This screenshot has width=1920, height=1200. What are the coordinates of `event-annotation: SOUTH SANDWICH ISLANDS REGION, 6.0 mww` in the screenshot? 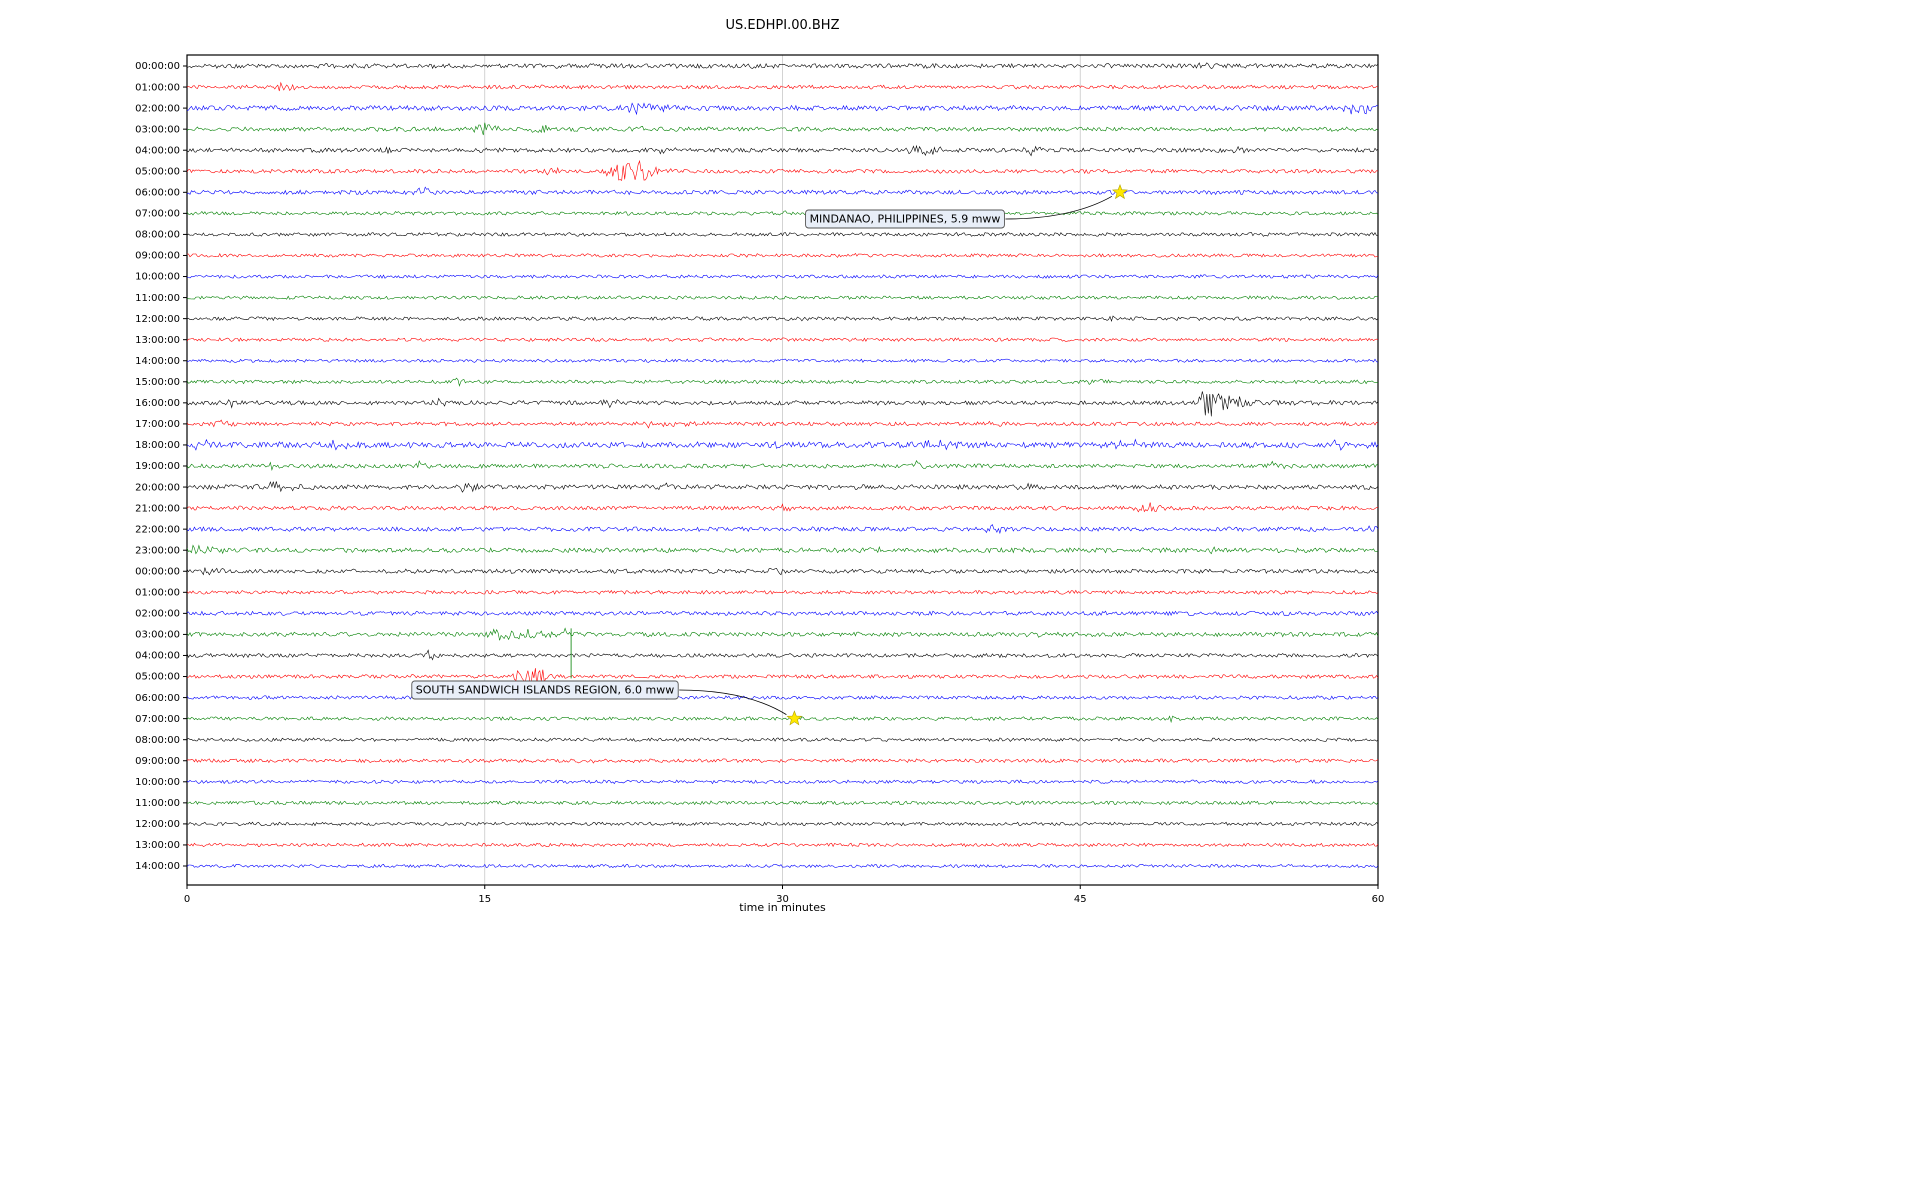 It's located at (607, 703).